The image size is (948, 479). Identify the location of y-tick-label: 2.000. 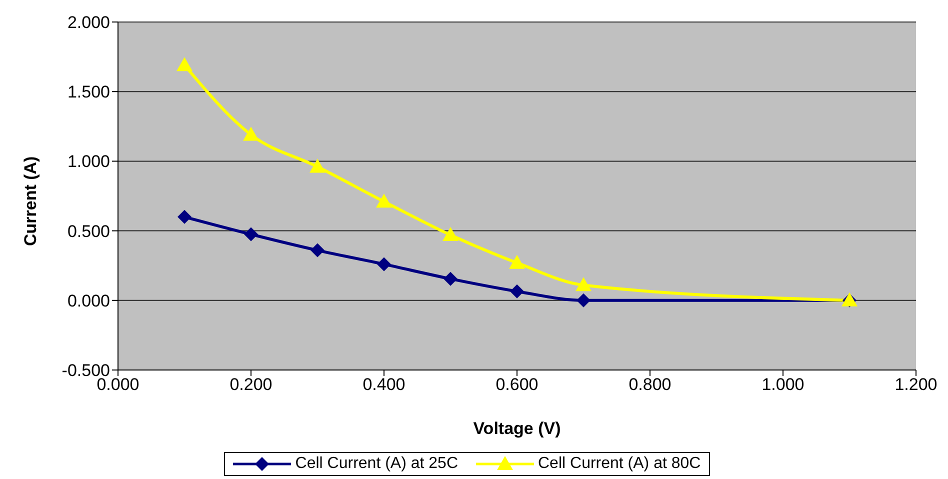
(88, 22).